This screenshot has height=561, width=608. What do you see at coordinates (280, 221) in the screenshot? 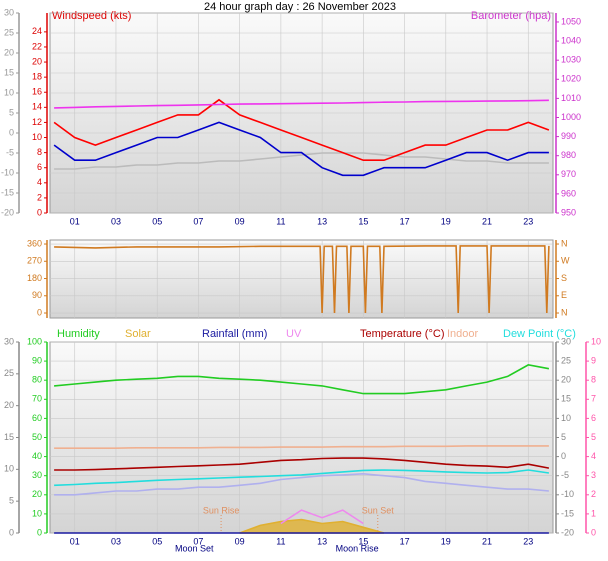
I see `x-tick-label: 11` at bounding box center [280, 221].